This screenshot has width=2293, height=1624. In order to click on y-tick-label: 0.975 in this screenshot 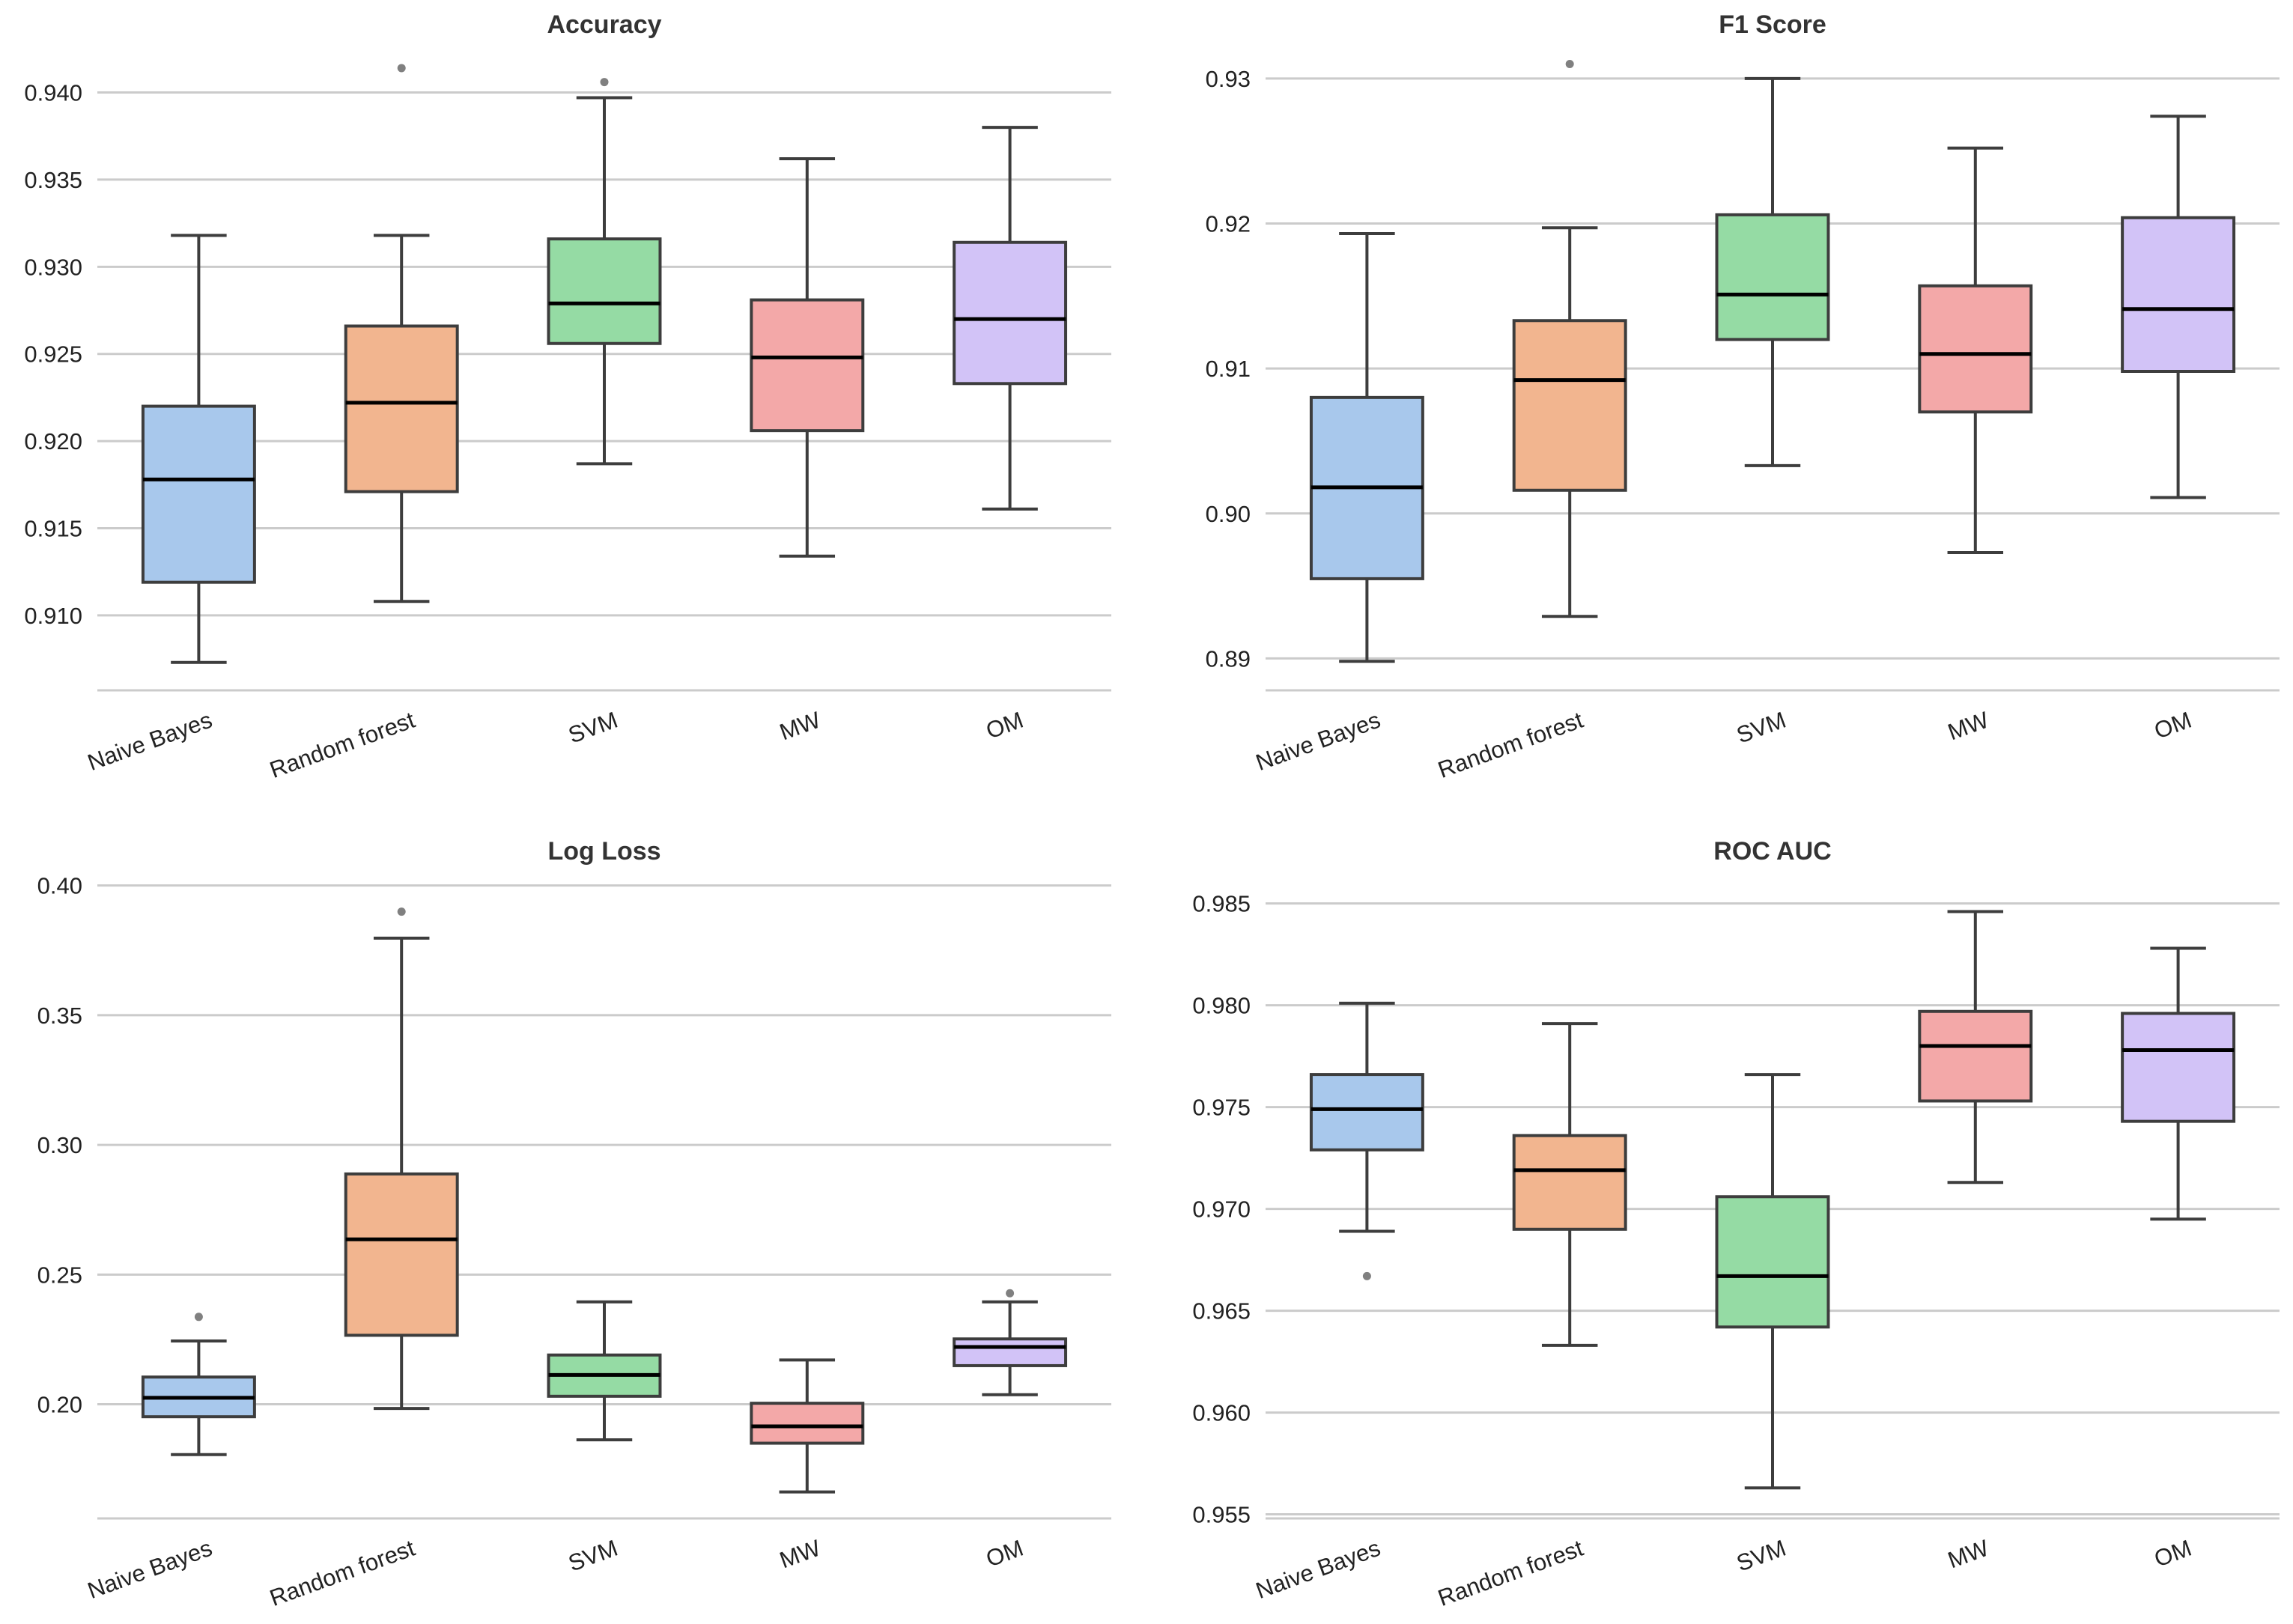, I will do `click(1221, 1108)`.